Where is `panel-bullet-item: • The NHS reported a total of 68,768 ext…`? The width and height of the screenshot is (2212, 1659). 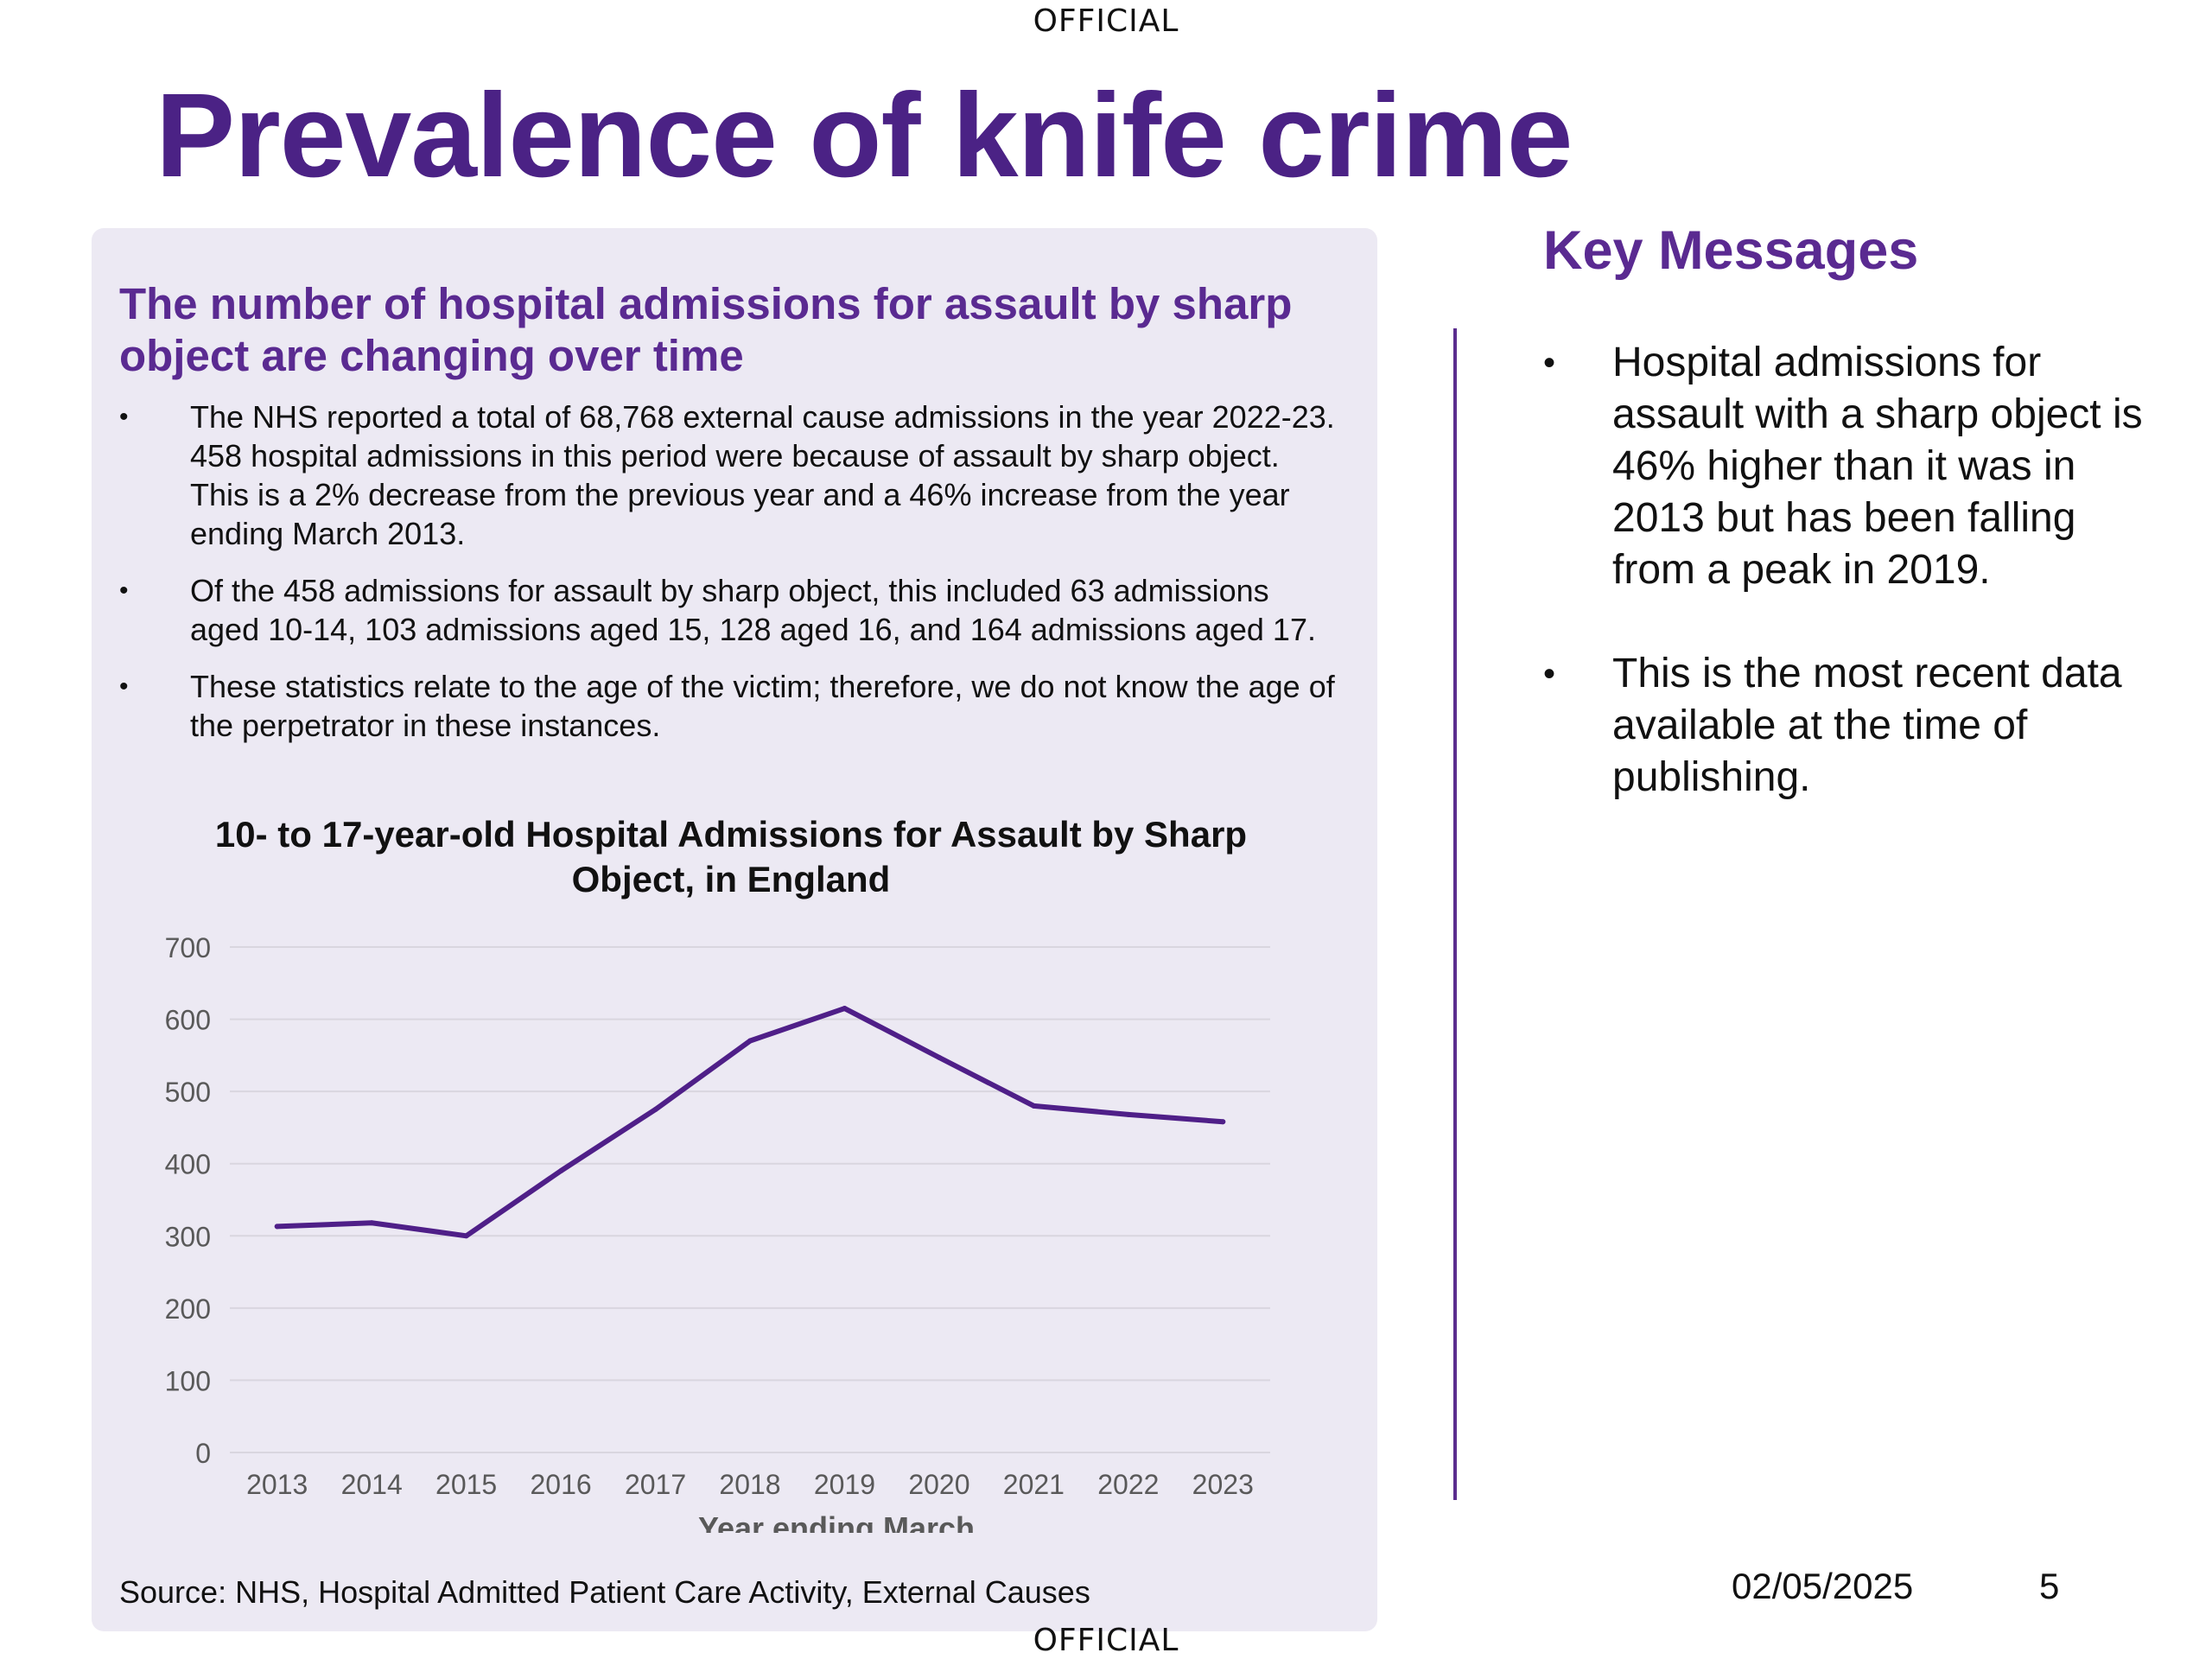
panel-bullet-item: • The NHS reported a total of 68,768 ext… is located at coordinates (732, 475).